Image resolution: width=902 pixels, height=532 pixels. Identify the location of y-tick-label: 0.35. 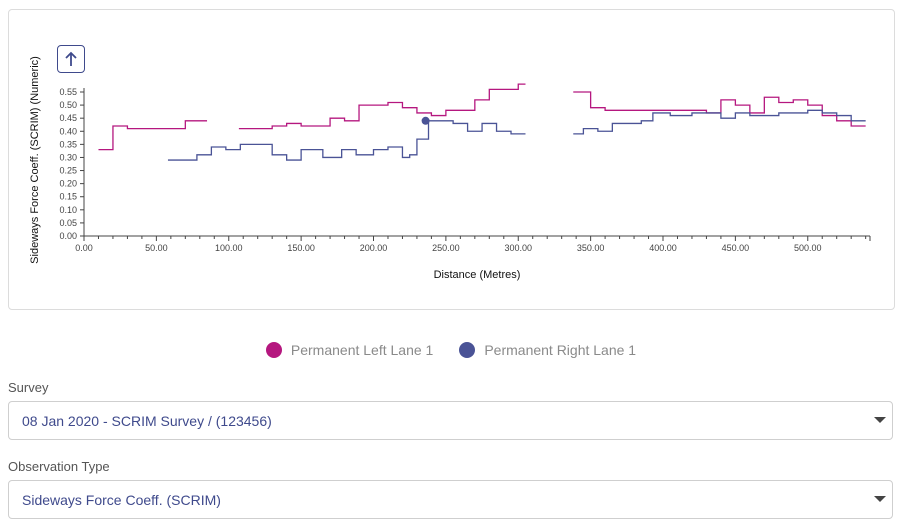
(68, 144).